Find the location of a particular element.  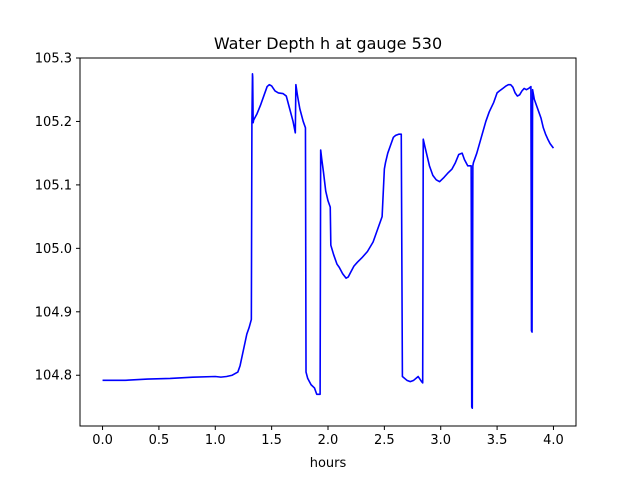

x-tick-label: 0.0 is located at coordinates (102, 440).